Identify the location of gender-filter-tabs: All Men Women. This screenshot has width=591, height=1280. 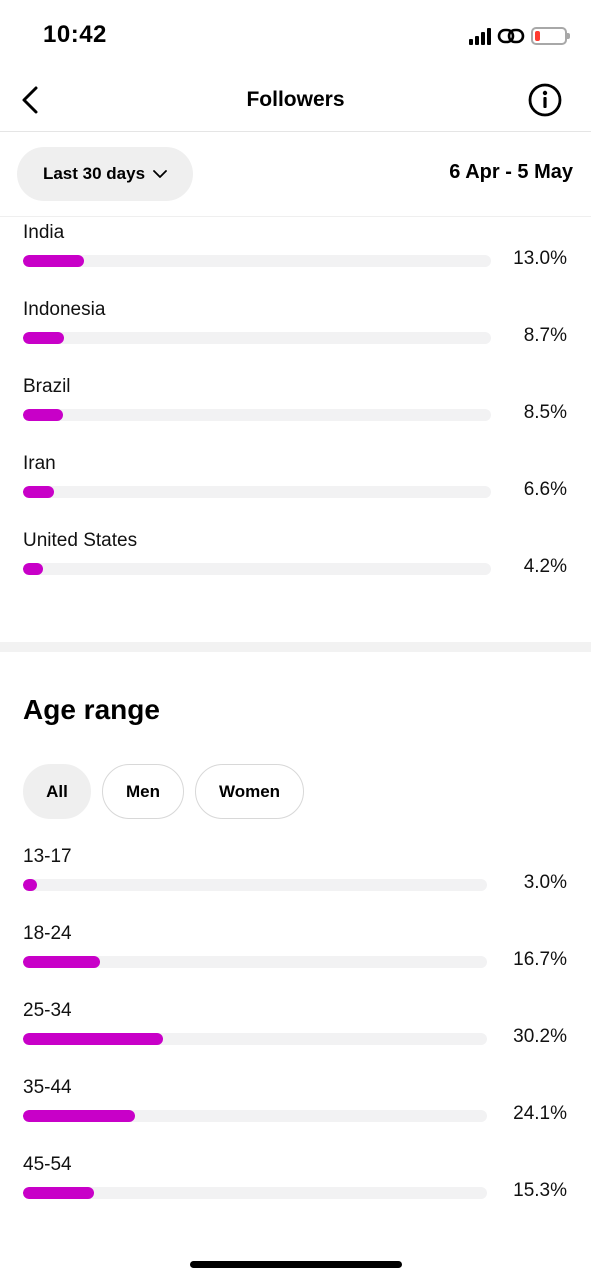
(163, 791).